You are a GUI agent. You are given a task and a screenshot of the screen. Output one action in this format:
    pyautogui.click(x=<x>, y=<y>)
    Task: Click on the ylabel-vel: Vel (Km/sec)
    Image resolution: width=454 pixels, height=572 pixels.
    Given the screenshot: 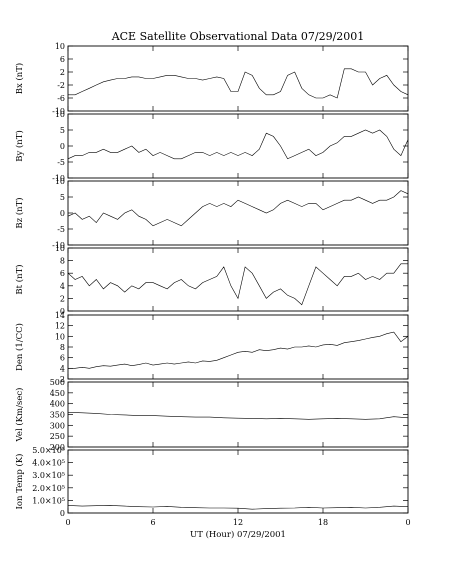 What is the action you would take?
    pyautogui.click(x=19, y=415)
    